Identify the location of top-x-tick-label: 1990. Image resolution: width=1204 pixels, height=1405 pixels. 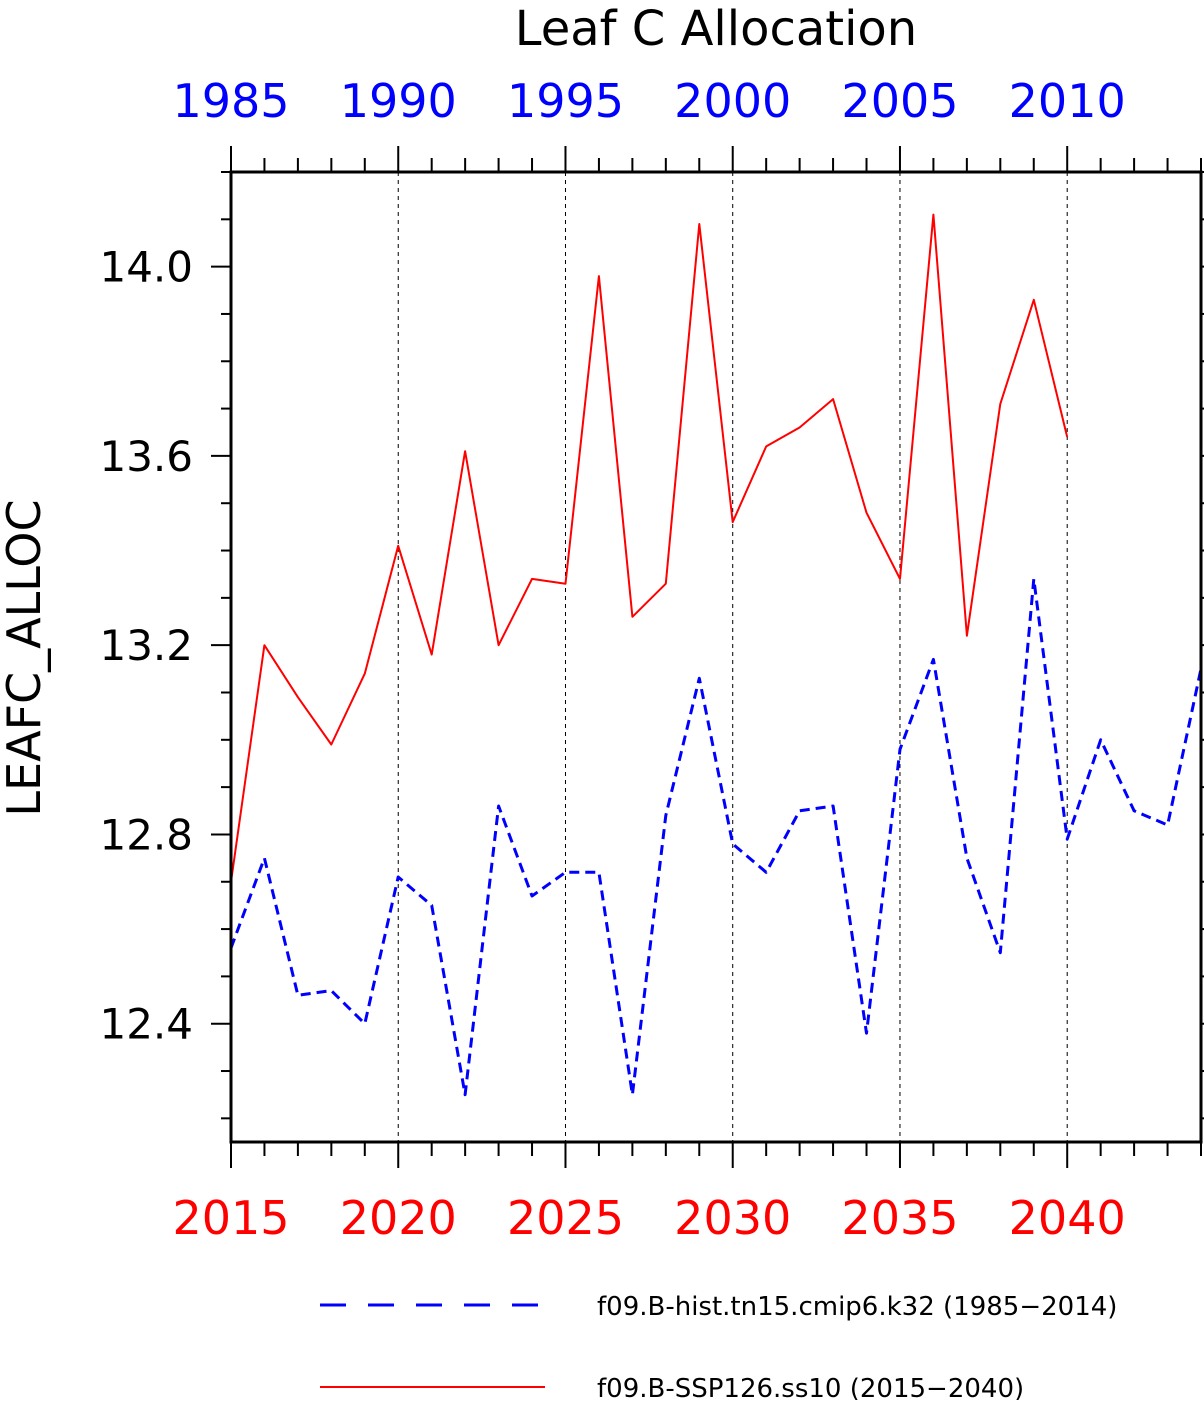
(398, 101).